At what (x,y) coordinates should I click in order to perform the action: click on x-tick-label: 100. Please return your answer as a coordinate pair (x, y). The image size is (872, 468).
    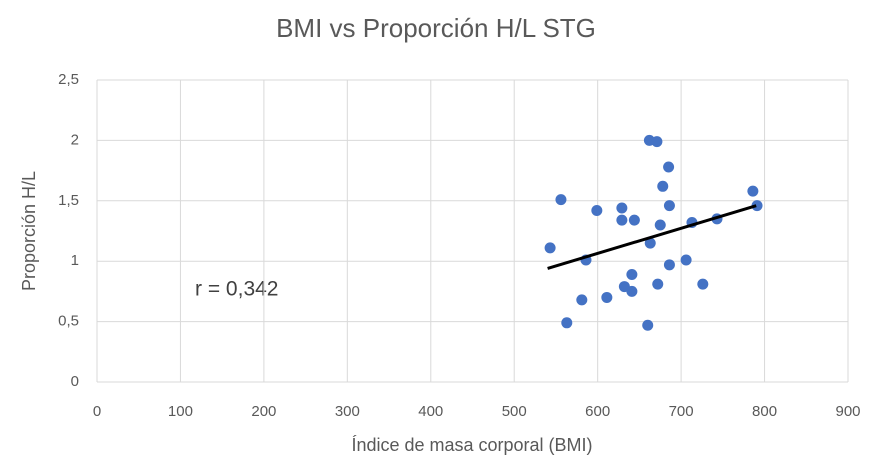
    Looking at the image, I should click on (180, 411).